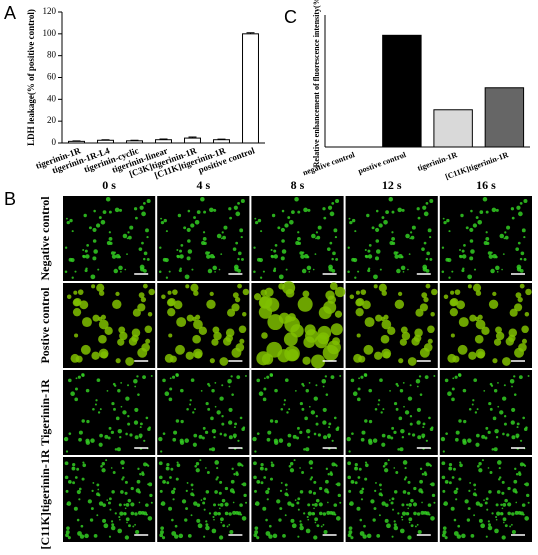 Image resolution: width=538 pixels, height=555 pixels. What do you see at coordinates (109, 185) in the screenshot?
I see `column-header: 0 s` at bounding box center [109, 185].